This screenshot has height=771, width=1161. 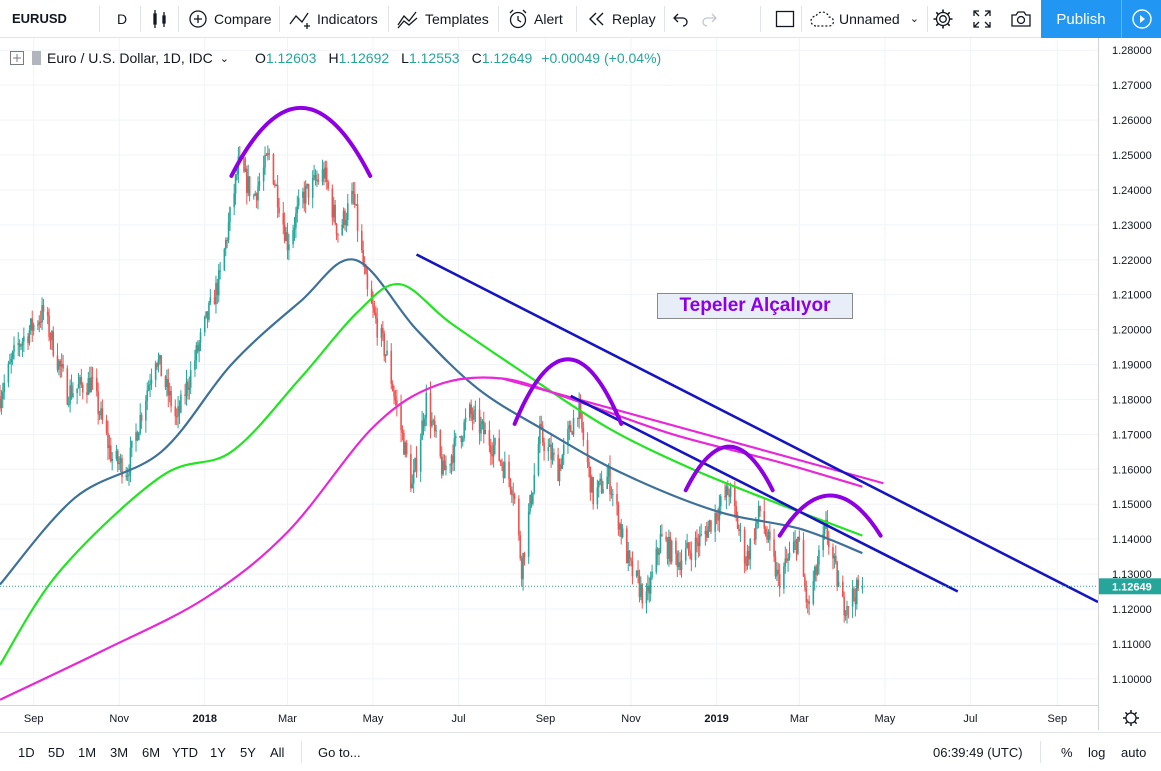 What do you see at coordinates (224, 58) in the screenshot?
I see `chevron-down-icon: ⌄` at bounding box center [224, 58].